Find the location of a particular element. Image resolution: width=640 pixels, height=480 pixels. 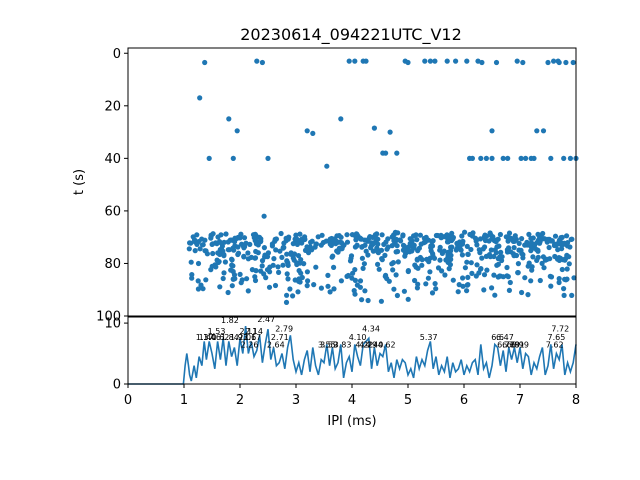

scatter-y-tick-label: 100 is located at coordinates (108, 317).